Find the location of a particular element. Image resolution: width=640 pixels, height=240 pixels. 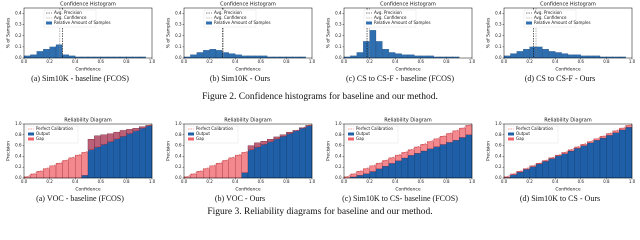

diagonal is located at coordinates (248, 151).